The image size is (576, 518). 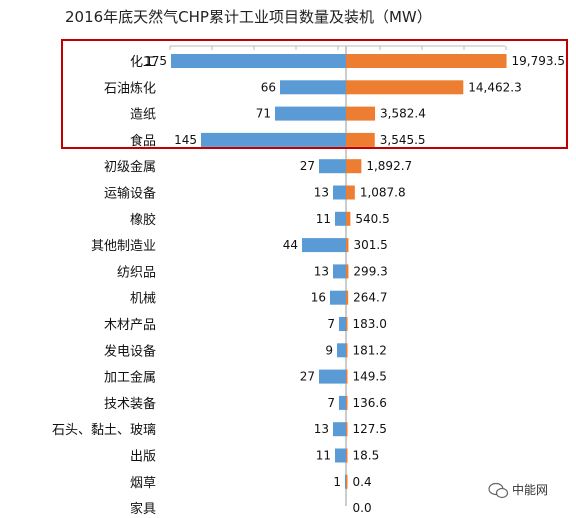 What do you see at coordinates (366, 456) in the screenshot?
I see `capacity-value-label: 18.5` at bounding box center [366, 456].